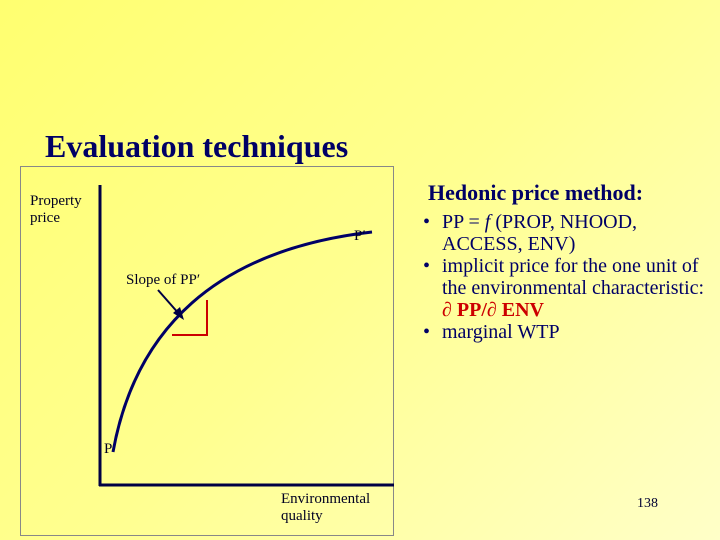 This screenshot has height=540, width=720. I want to click on text: (PROP, NHOOD, ACCESS, ENV), so click(540, 233).